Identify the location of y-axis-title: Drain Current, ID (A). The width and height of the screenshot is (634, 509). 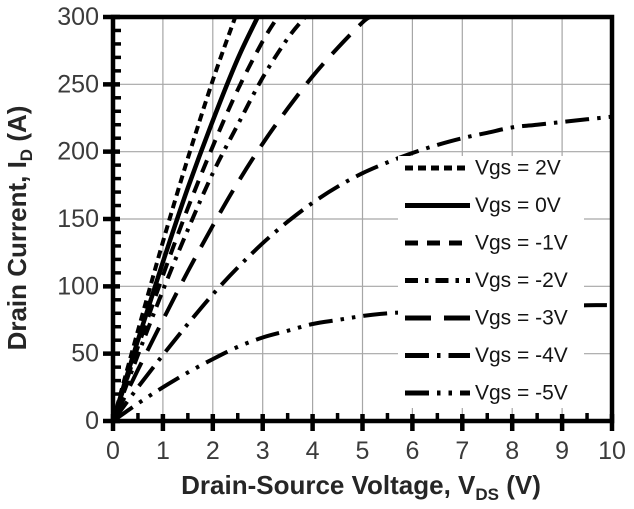
(19, 228).